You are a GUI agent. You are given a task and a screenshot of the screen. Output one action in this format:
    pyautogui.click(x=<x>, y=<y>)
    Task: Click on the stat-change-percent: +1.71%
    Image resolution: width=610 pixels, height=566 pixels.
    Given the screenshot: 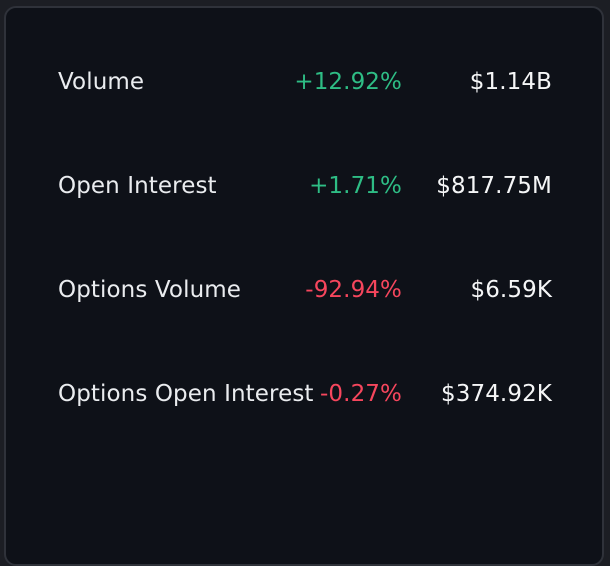 What is the action you would take?
    pyautogui.click(x=355, y=186)
    